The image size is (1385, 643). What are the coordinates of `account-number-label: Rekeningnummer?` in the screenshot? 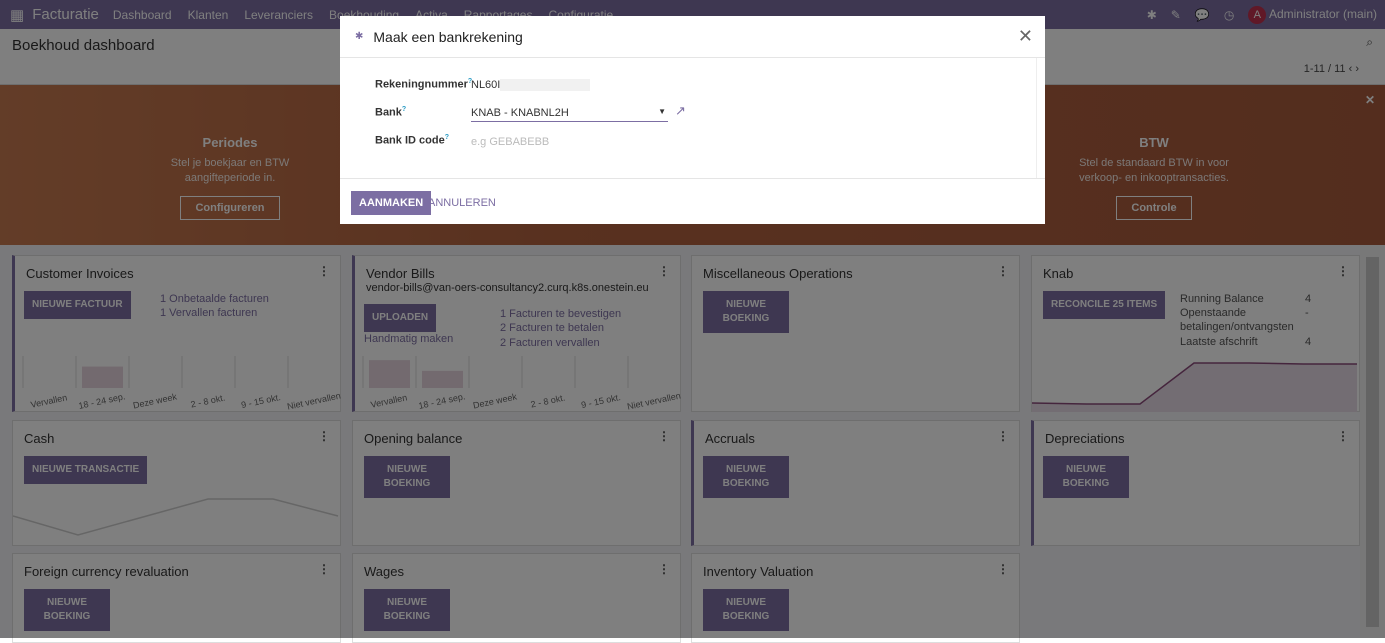 It's located at (423, 84).